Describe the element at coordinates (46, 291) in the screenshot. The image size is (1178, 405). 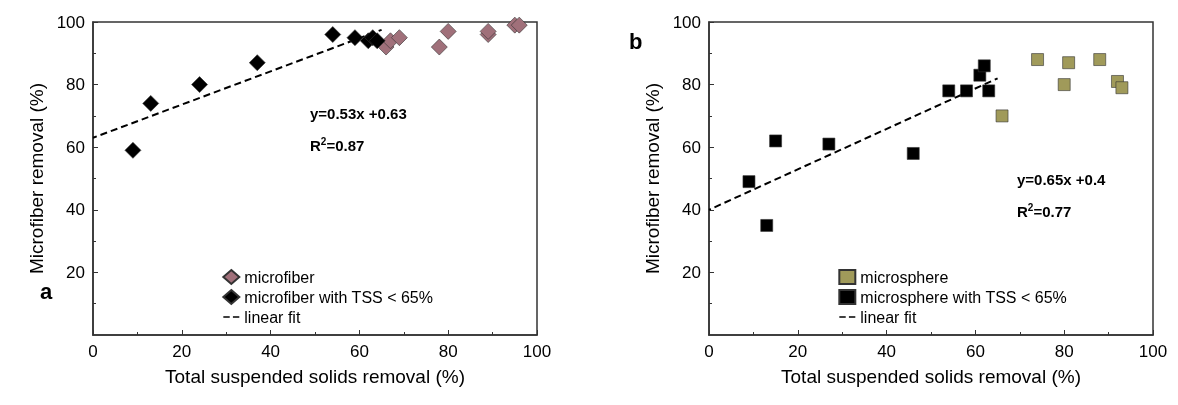
I see `text: a` at that location.